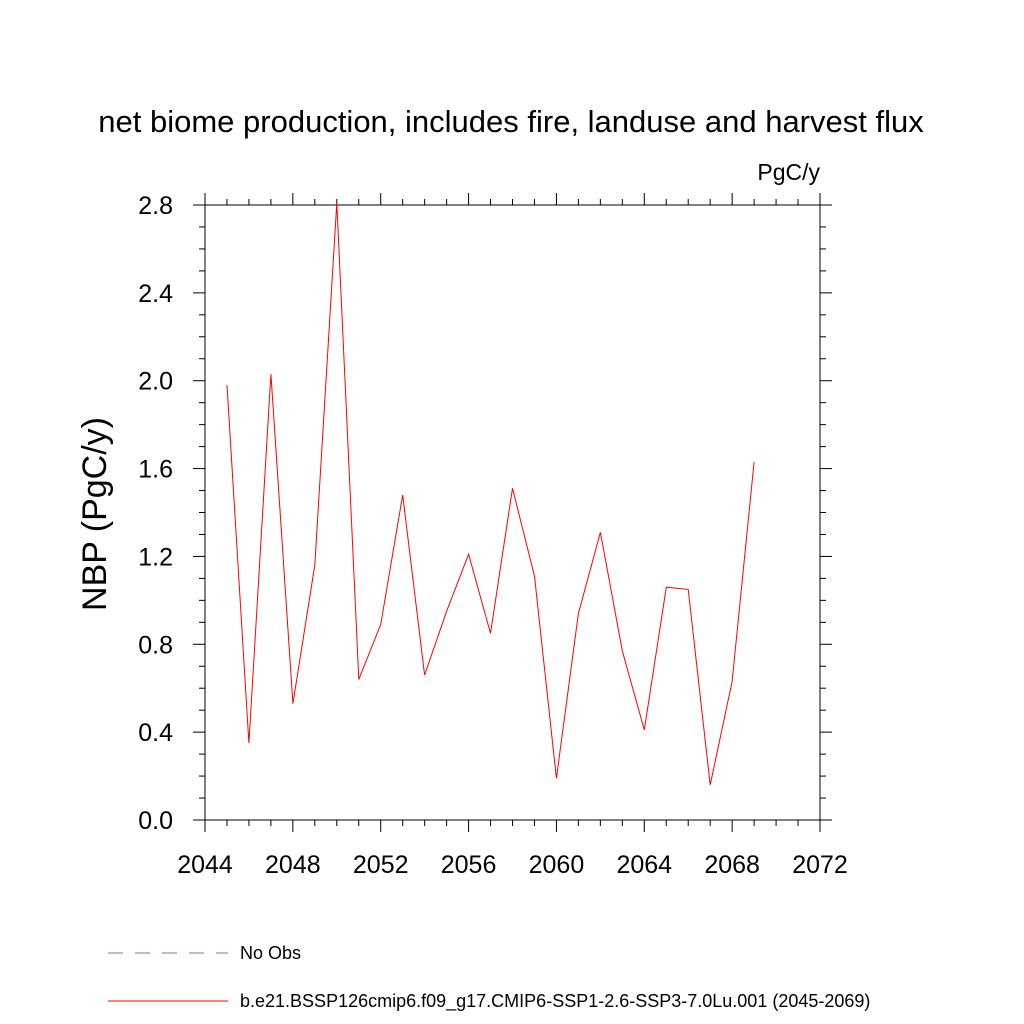 The height and width of the screenshot is (1024, 1024). What do you see at coordinates (155, 294) in the screenshot?
I see `y-tick-label: 2.4` at bounding box center [155, 294].